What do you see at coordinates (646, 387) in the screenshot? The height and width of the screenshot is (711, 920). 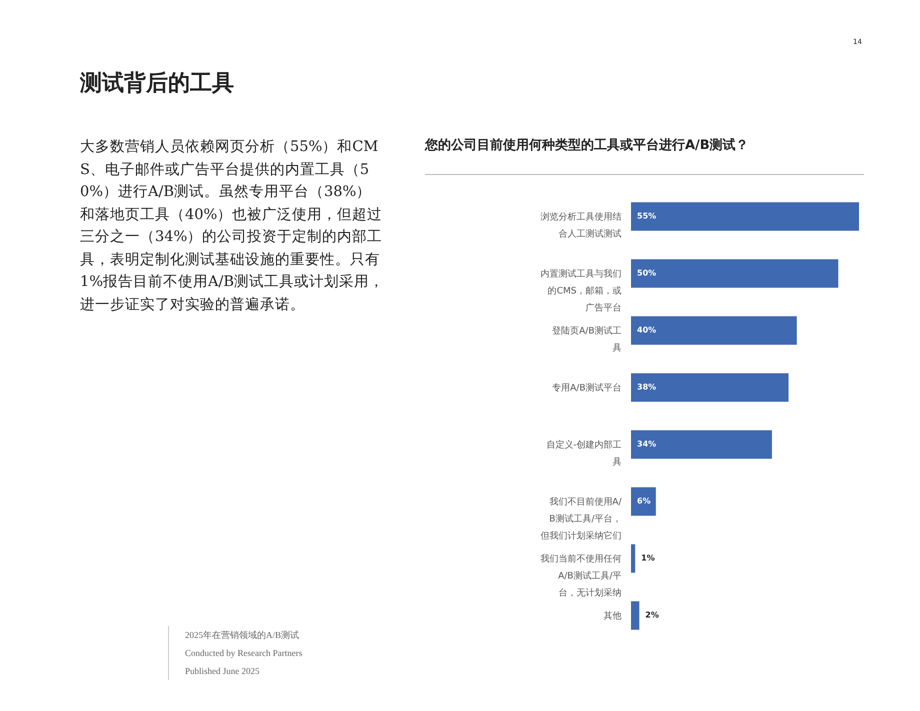 I see `data-label: 38%` at bounding box center [646, 387].